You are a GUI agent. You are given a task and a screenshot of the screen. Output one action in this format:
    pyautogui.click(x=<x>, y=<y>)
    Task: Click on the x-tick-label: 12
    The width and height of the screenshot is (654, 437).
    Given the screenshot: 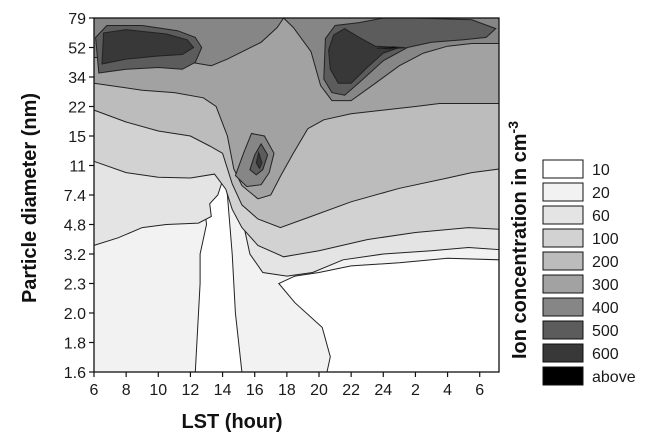 What is the action you would take?
    pyautogui.click(x=191, y=390)
    